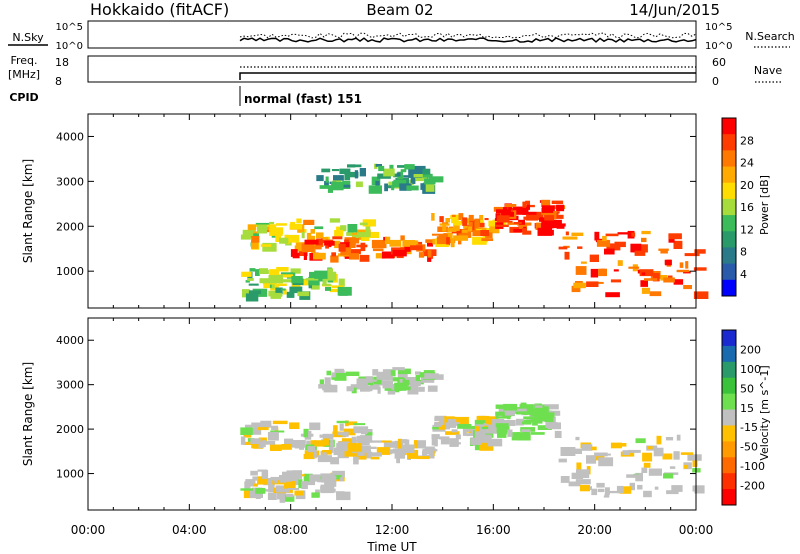 The image size is (800, 554). Describe the element at coordinates (749, 447) in the screenshot. I see `colorbar-tick-label: -50` at that location.